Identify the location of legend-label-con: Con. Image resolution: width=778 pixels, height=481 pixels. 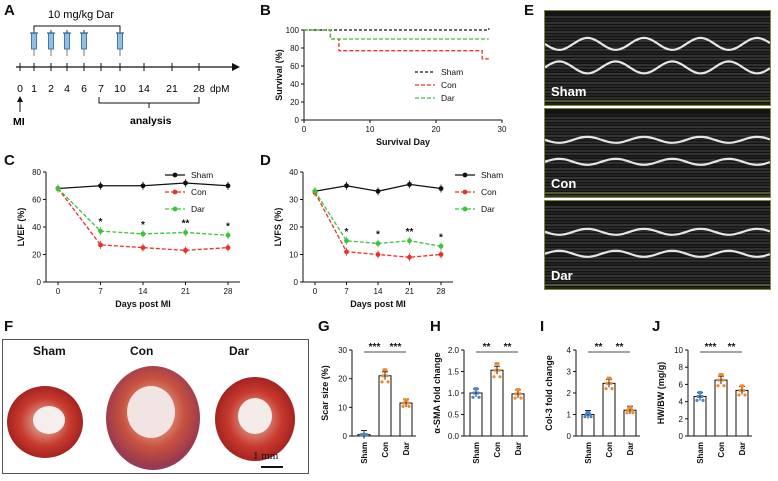
(489, 192).